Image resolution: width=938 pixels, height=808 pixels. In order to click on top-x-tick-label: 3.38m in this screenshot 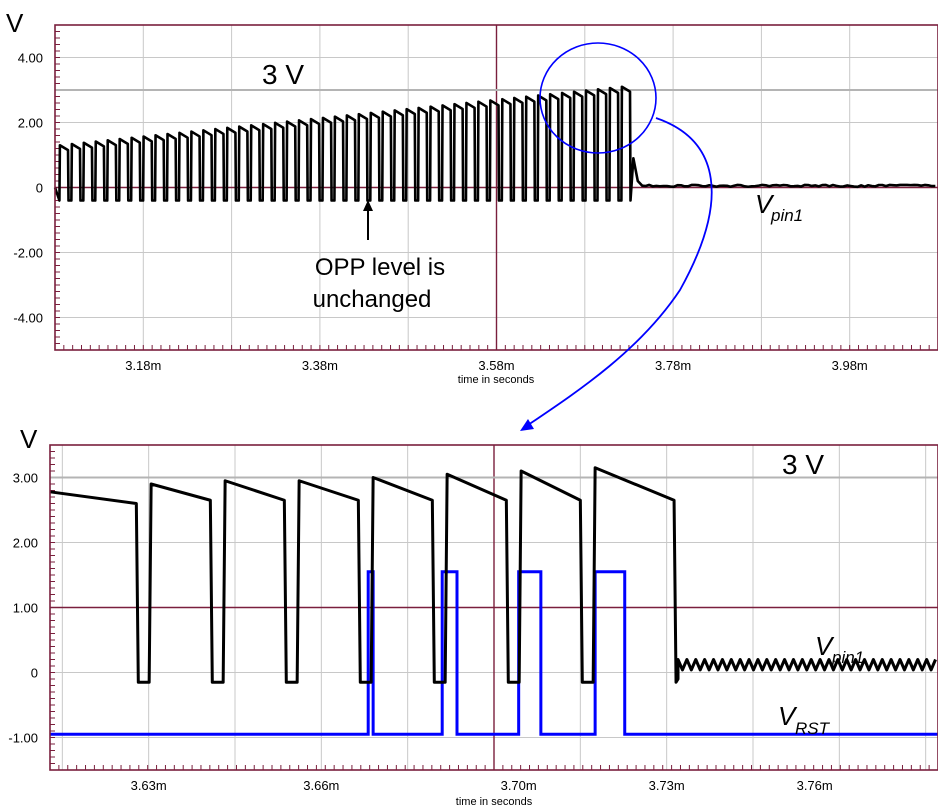, I will do `click(320, 365)`.